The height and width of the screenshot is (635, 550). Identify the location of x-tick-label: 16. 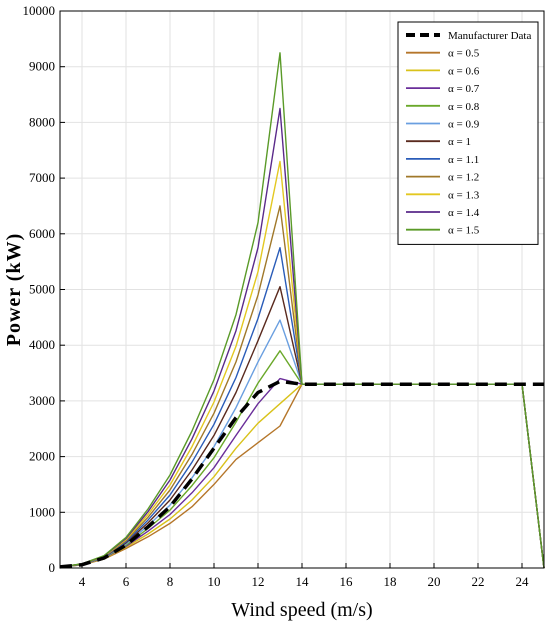
(347, 581).